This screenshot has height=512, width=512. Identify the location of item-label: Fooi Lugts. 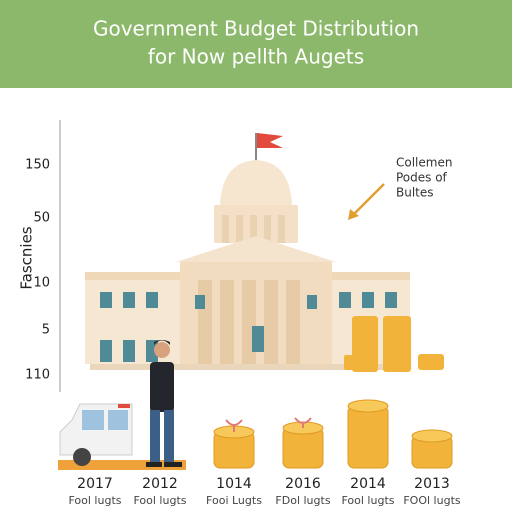
(234, 500).